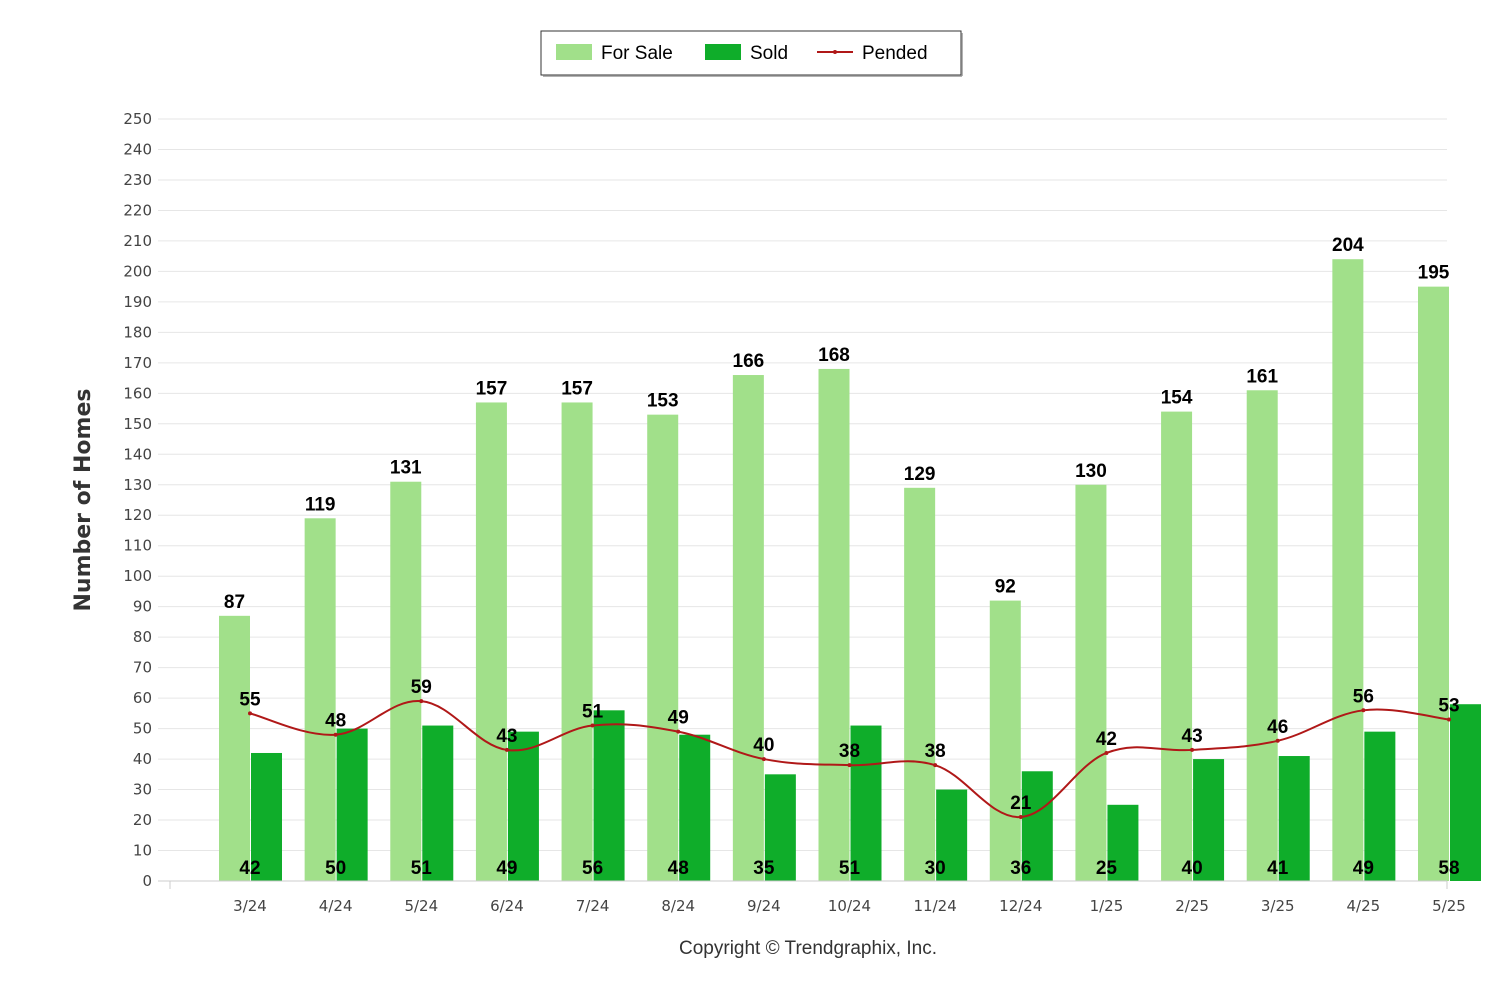  What do you see at coordinates (234, 602) in the screenshot?
I see `label-for-sale-3/24: 87` at bounding box center [234, 602].